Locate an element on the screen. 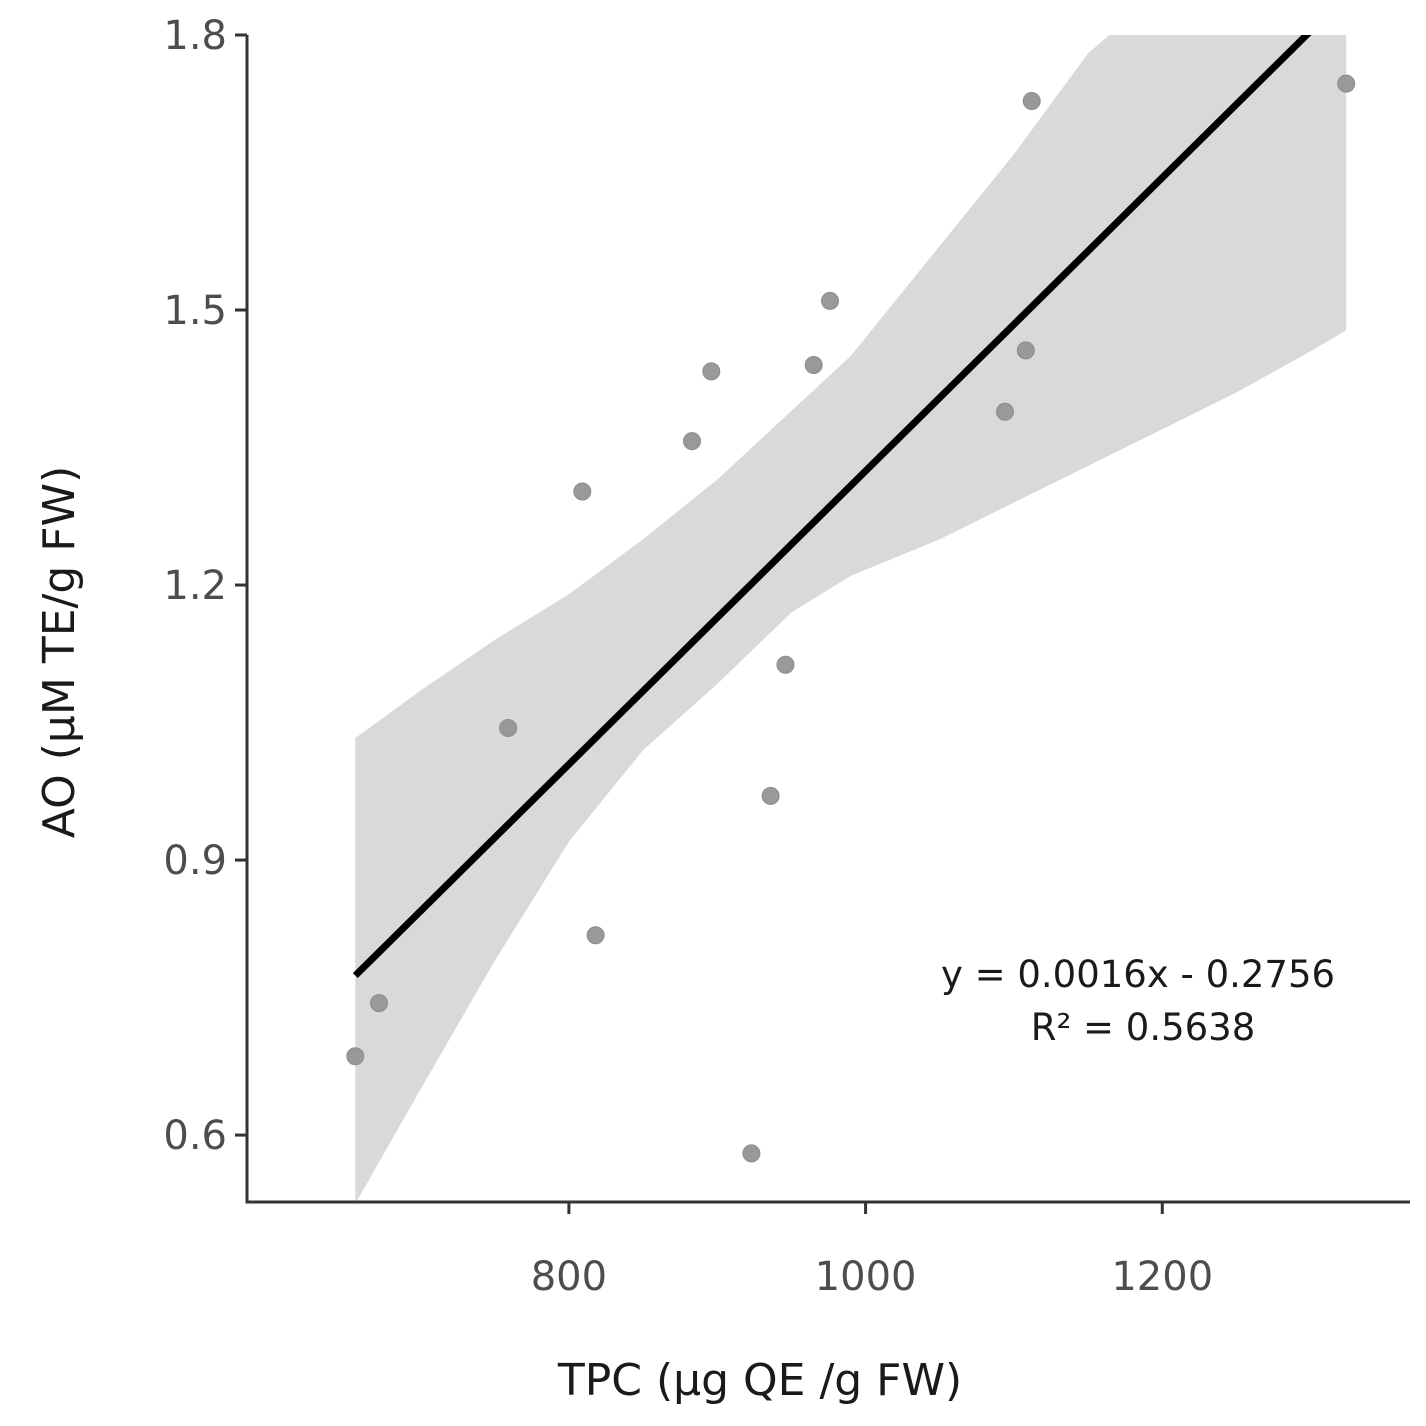 Image resolution: width=1426 pixels, height=1426 pixels. r-squared-label: R² = 0.5638 is located at coordinates (1143, 1027).